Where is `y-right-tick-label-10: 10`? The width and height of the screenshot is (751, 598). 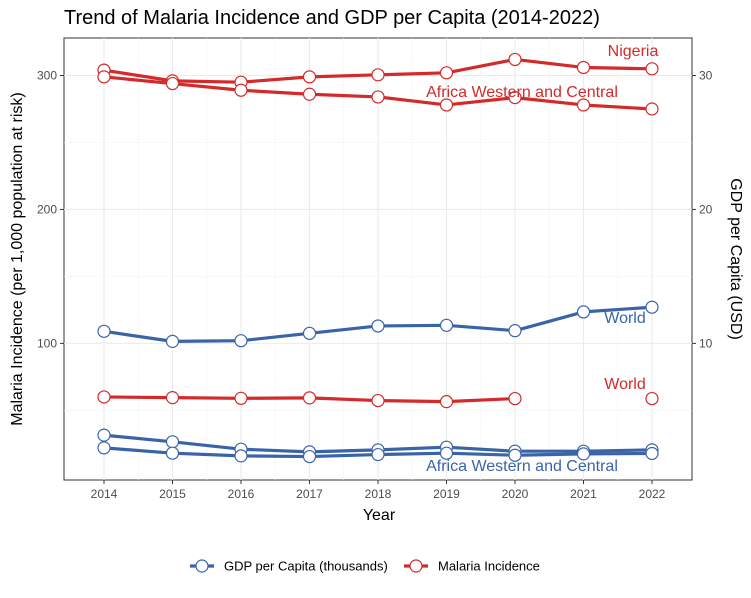 y-right-tick-label-10: 10 is located at coordinates (706, 343).